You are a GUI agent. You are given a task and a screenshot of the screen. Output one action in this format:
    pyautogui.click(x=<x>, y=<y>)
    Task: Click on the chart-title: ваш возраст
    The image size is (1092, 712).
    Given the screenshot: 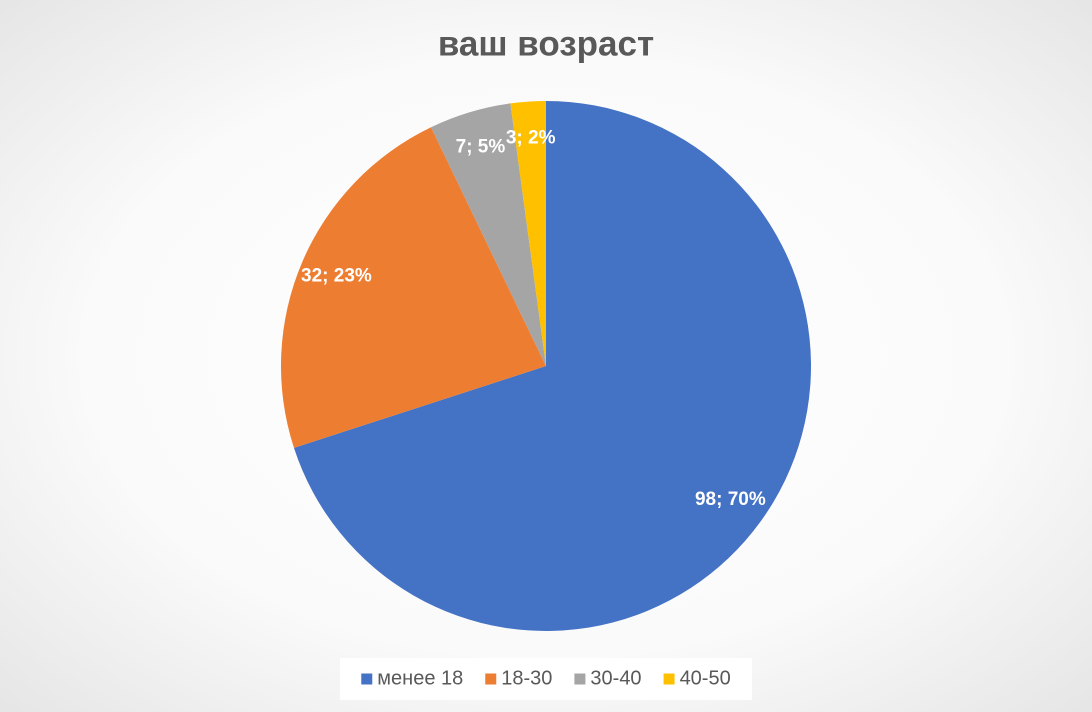 What is the action you would take?
    pyautogui.click(x=546, y=43)
    